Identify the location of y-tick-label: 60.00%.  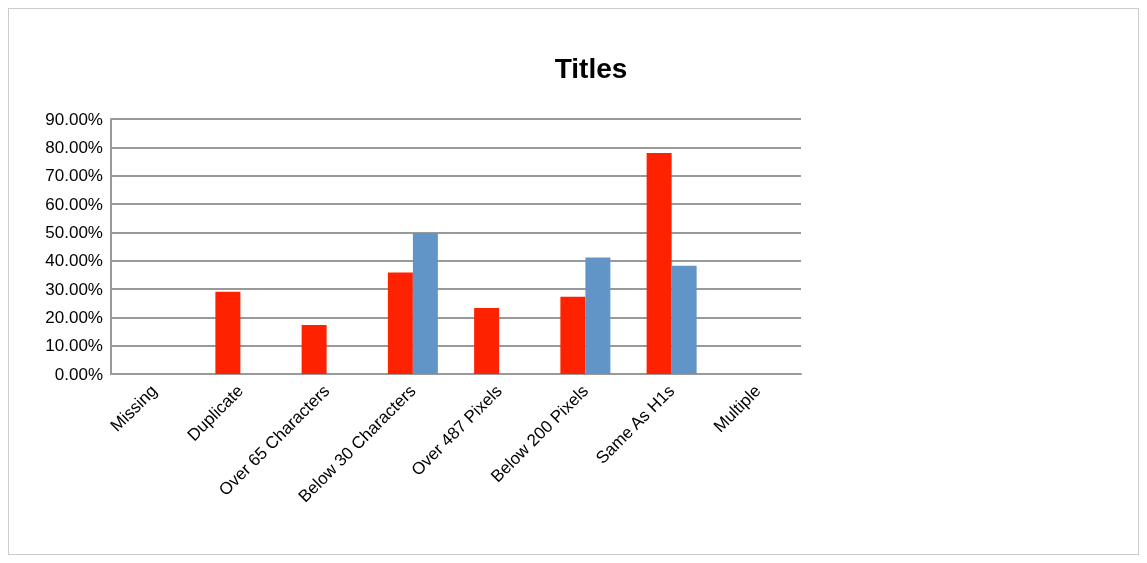
(74, 204).